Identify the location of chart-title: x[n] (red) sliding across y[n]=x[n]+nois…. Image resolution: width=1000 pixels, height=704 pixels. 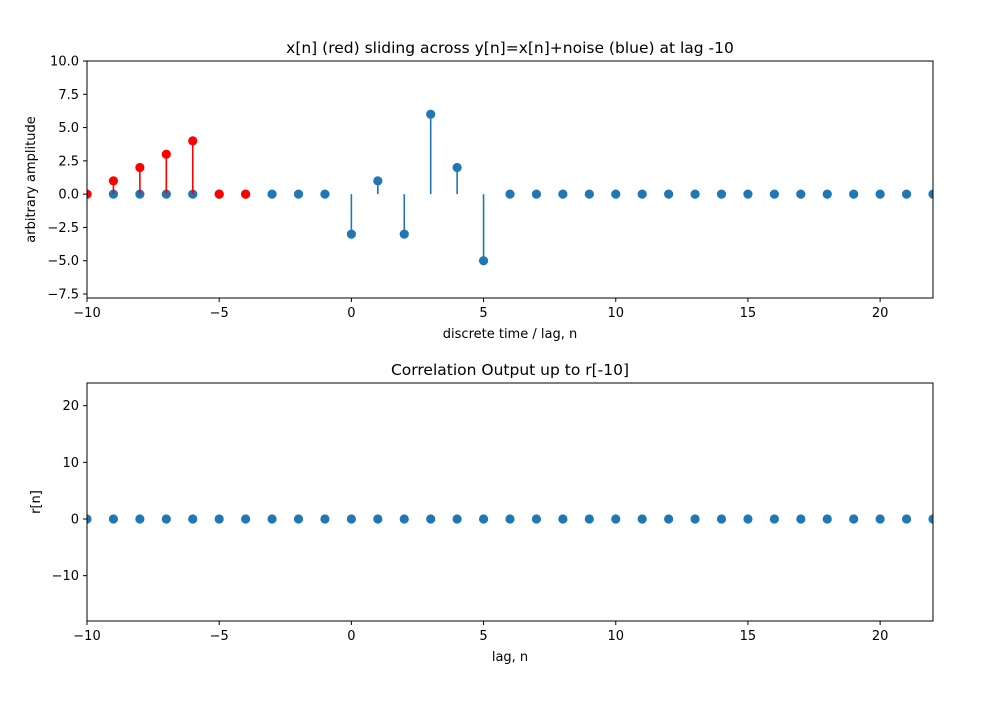
(510, 48).